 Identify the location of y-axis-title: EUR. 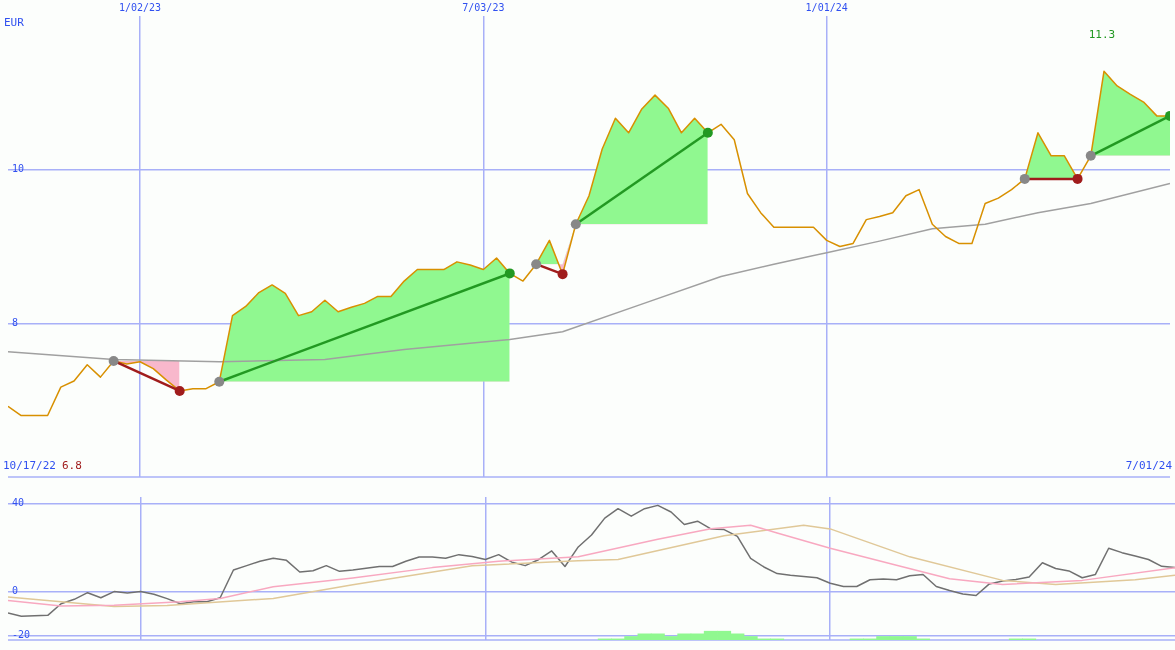
(14, 22).